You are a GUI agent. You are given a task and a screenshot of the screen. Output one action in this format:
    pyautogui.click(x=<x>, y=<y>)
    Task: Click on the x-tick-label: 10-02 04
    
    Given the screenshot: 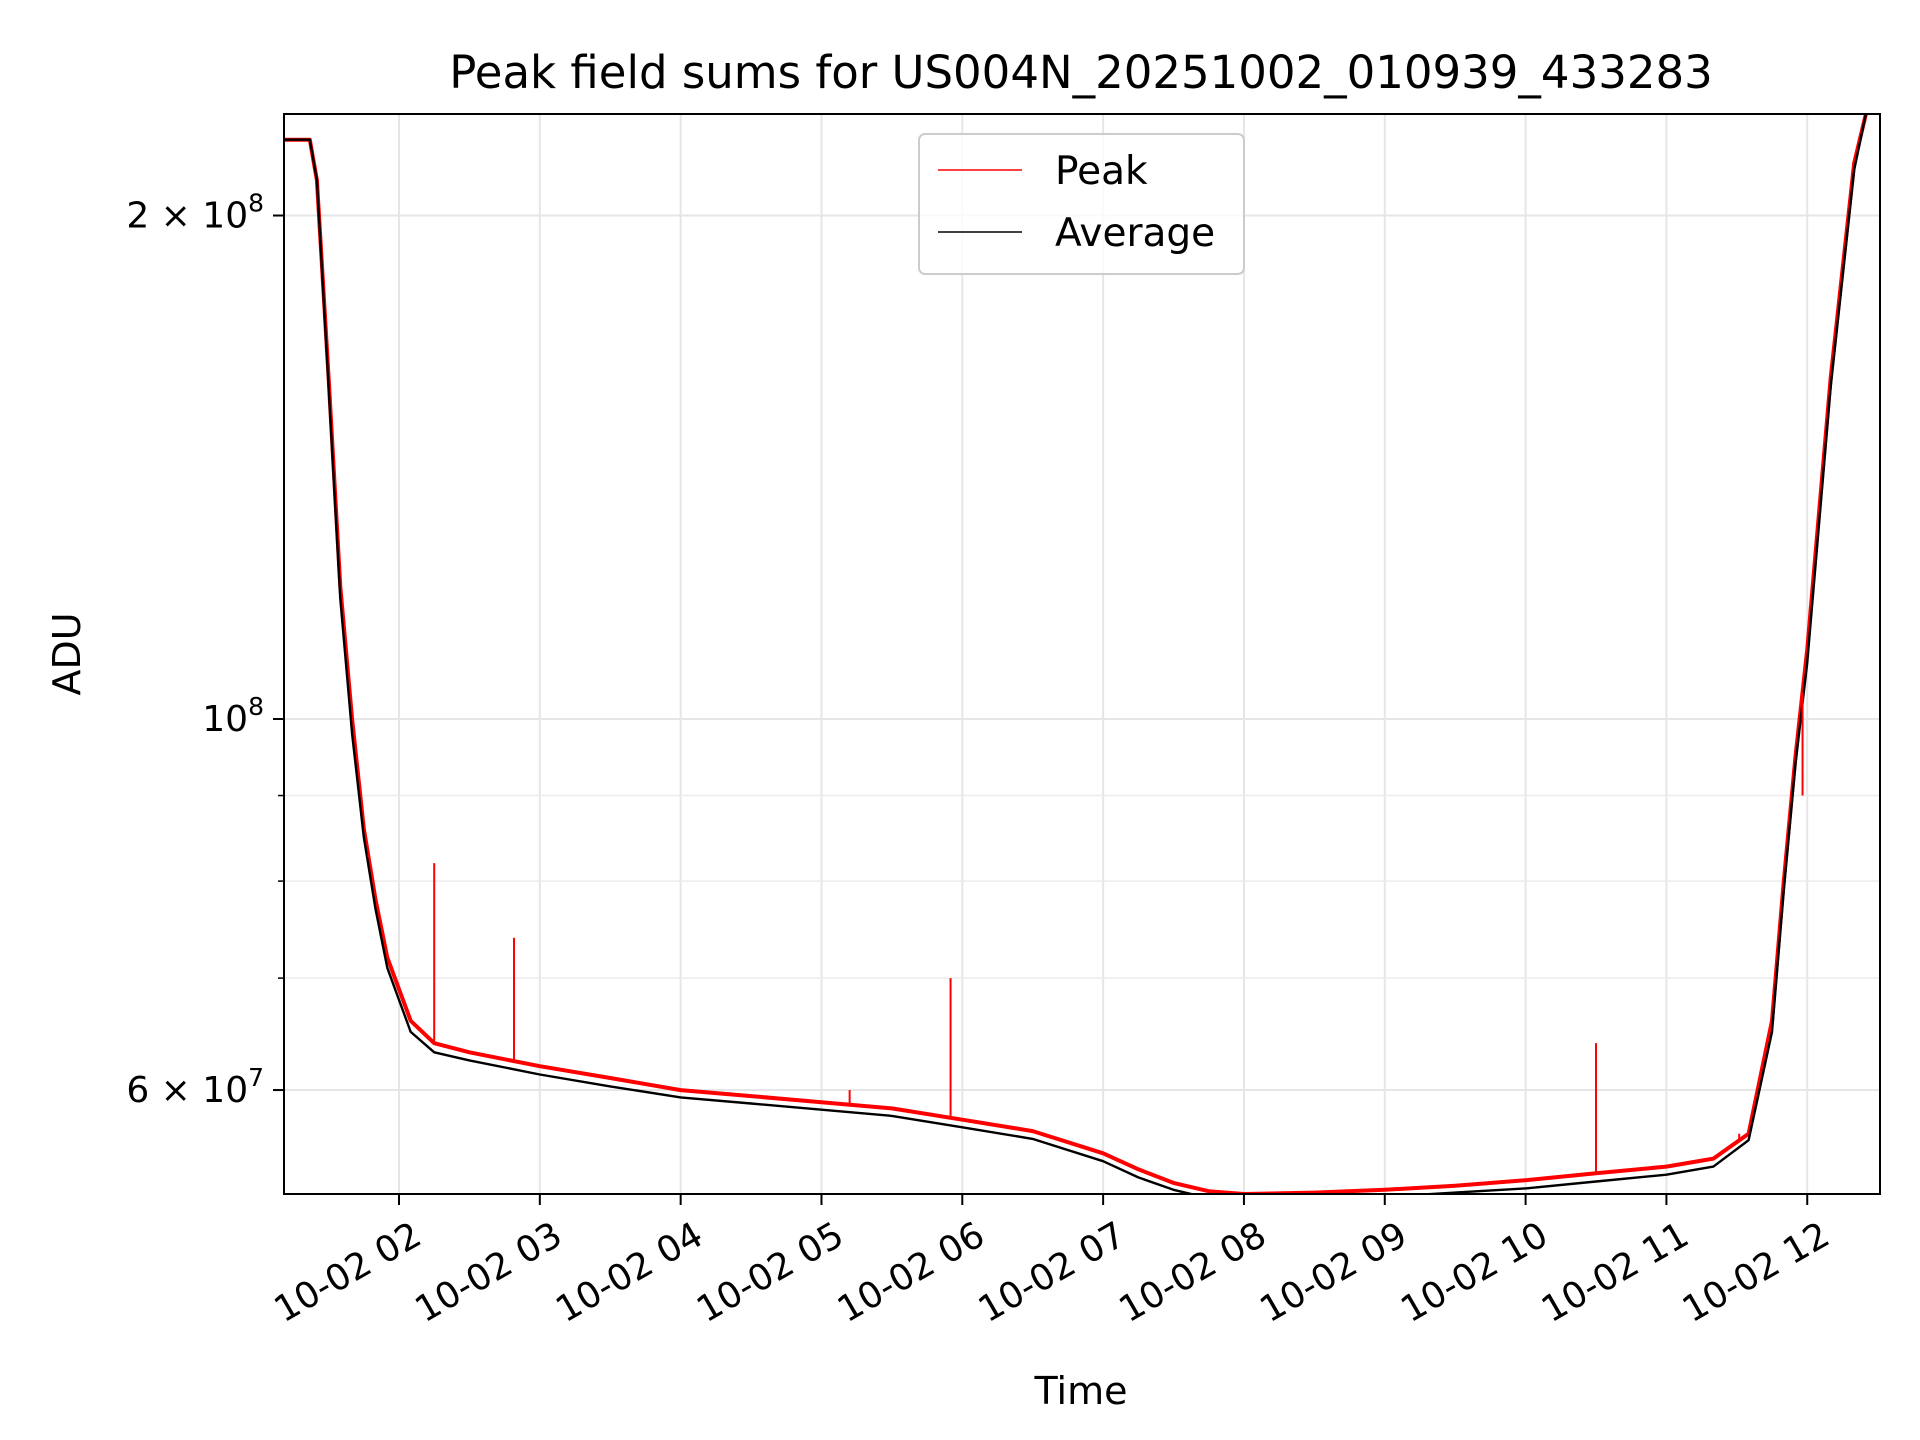 What is the action you would take?
    pyautogui.click(x=629, y=1272)
    